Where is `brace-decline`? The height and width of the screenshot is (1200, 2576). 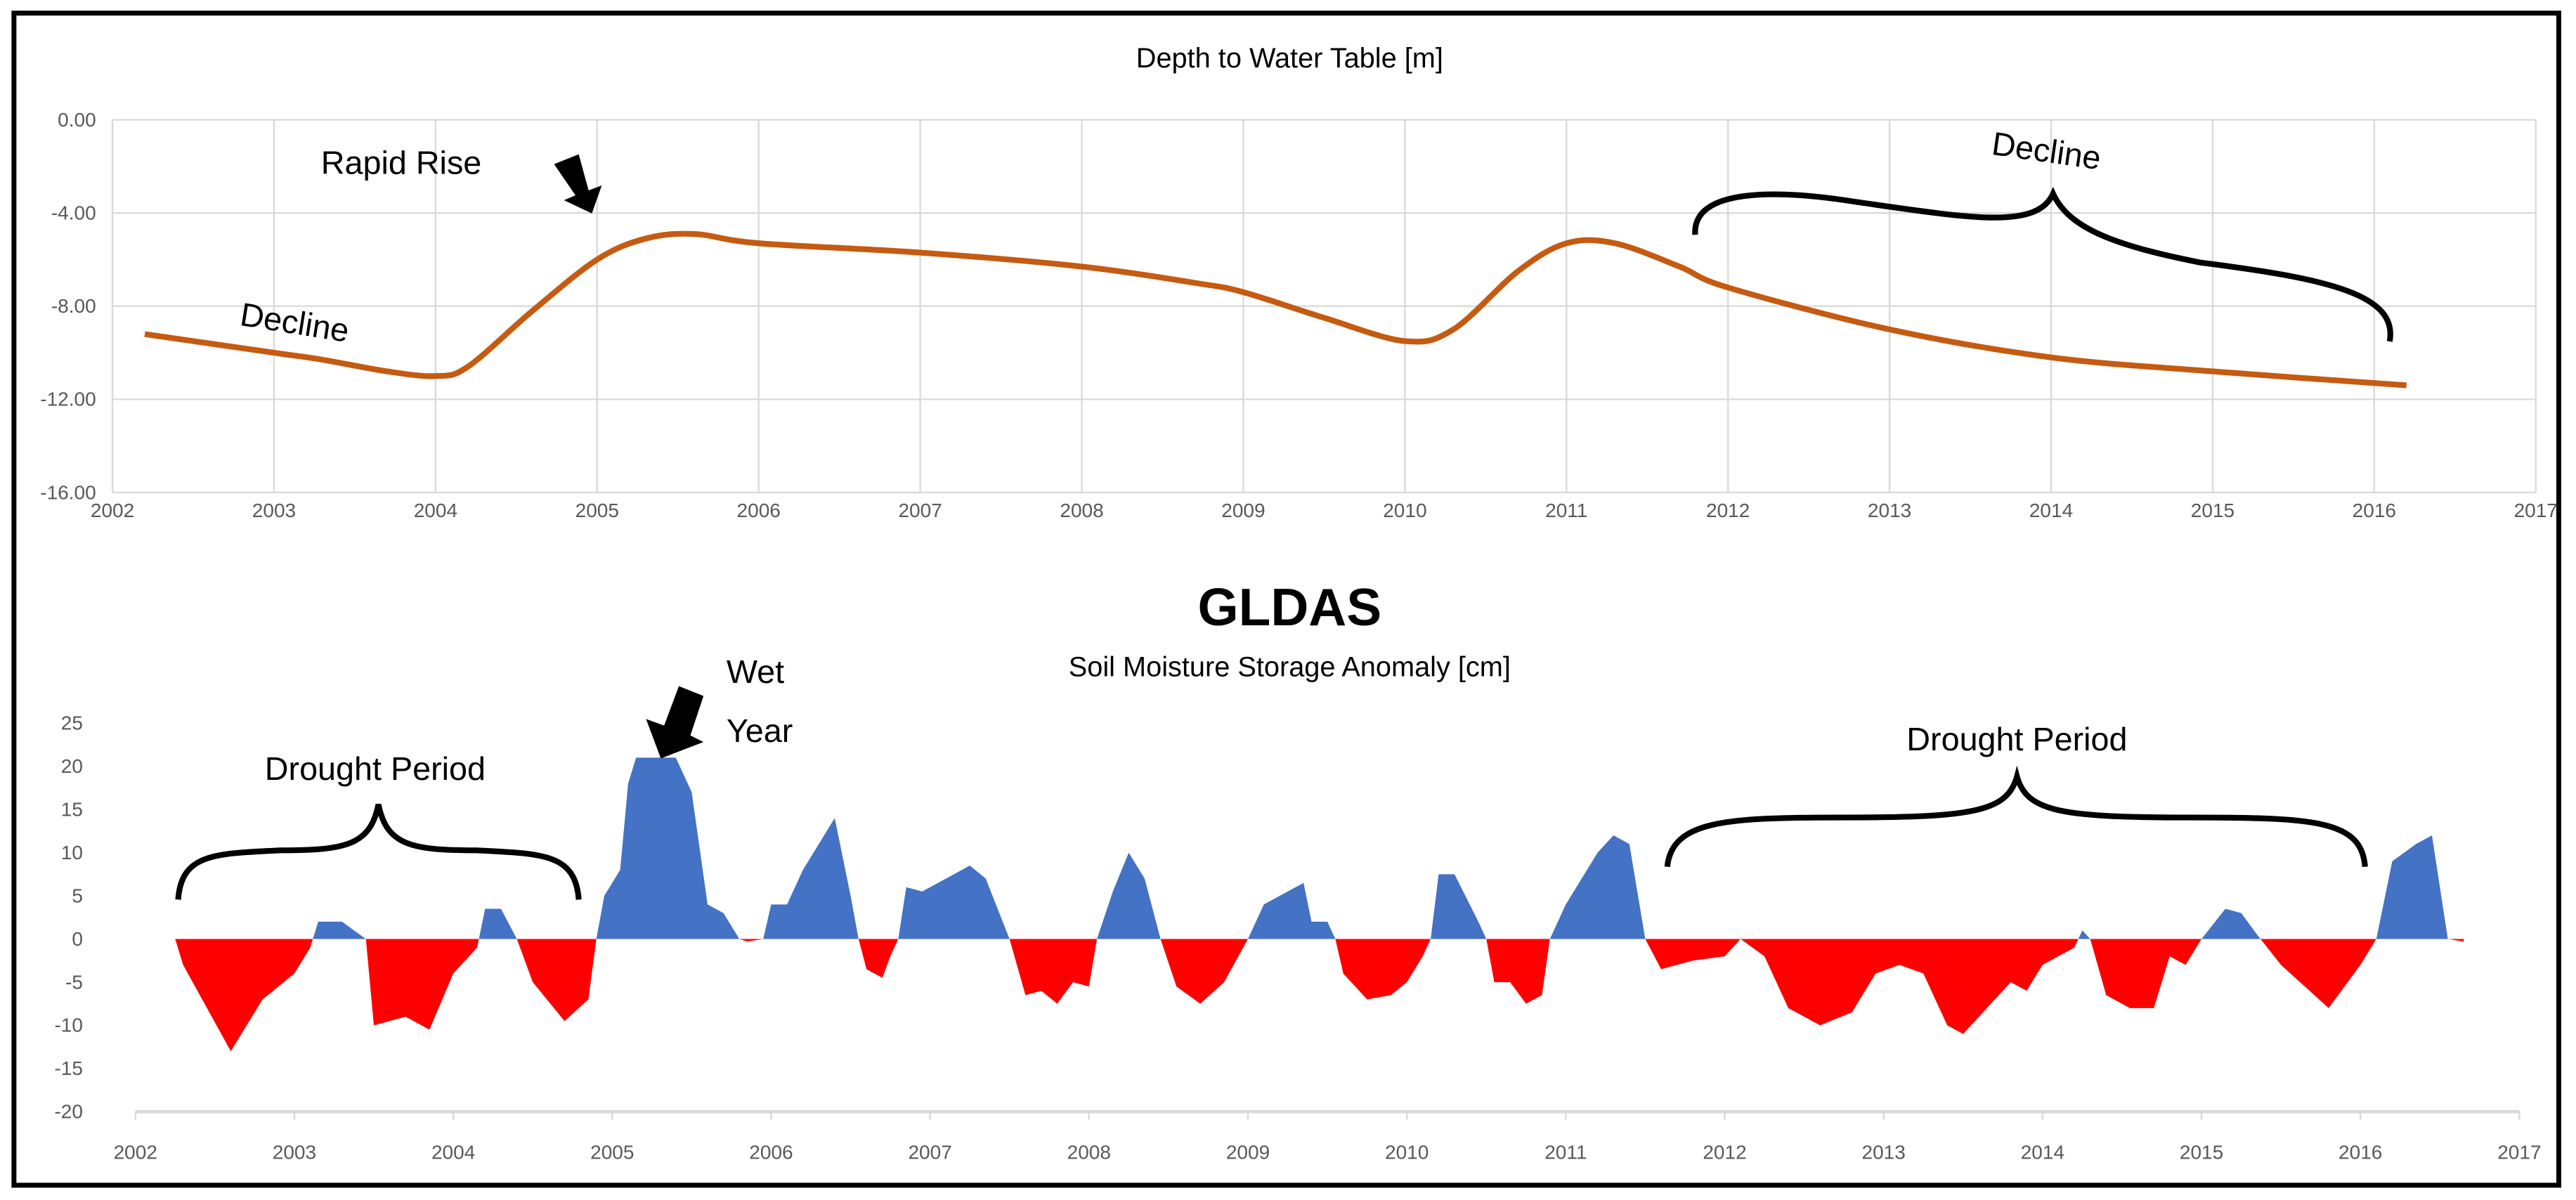 brace-decline is located at coordinates (2042, 264).